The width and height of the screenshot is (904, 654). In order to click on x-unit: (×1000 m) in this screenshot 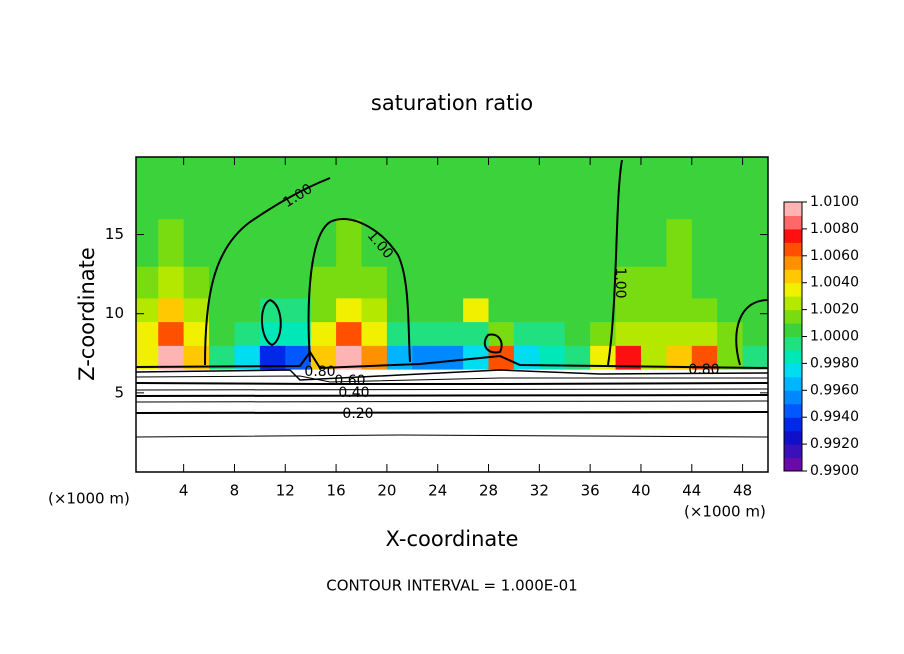, I will do `click(725, 512)`.